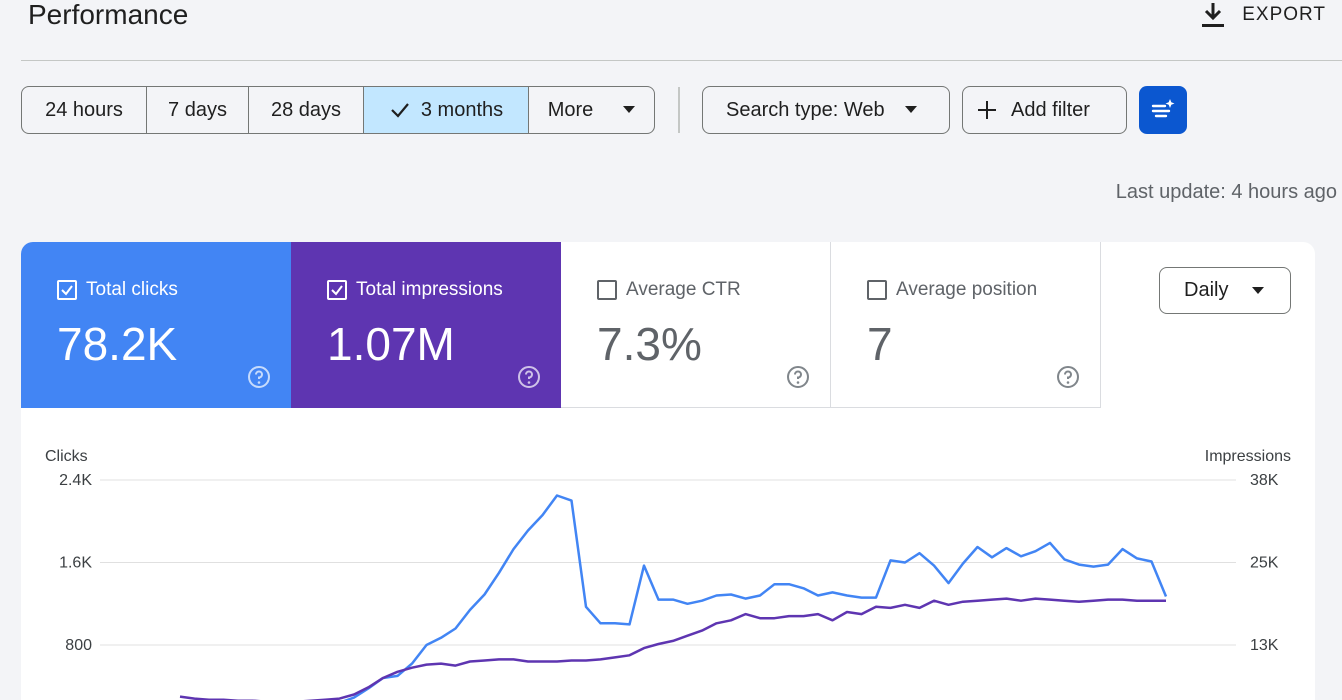  Describe the element at coordinates (805, 109) in the screenshot. I see `search-type-label: Search type: Web` at that location.